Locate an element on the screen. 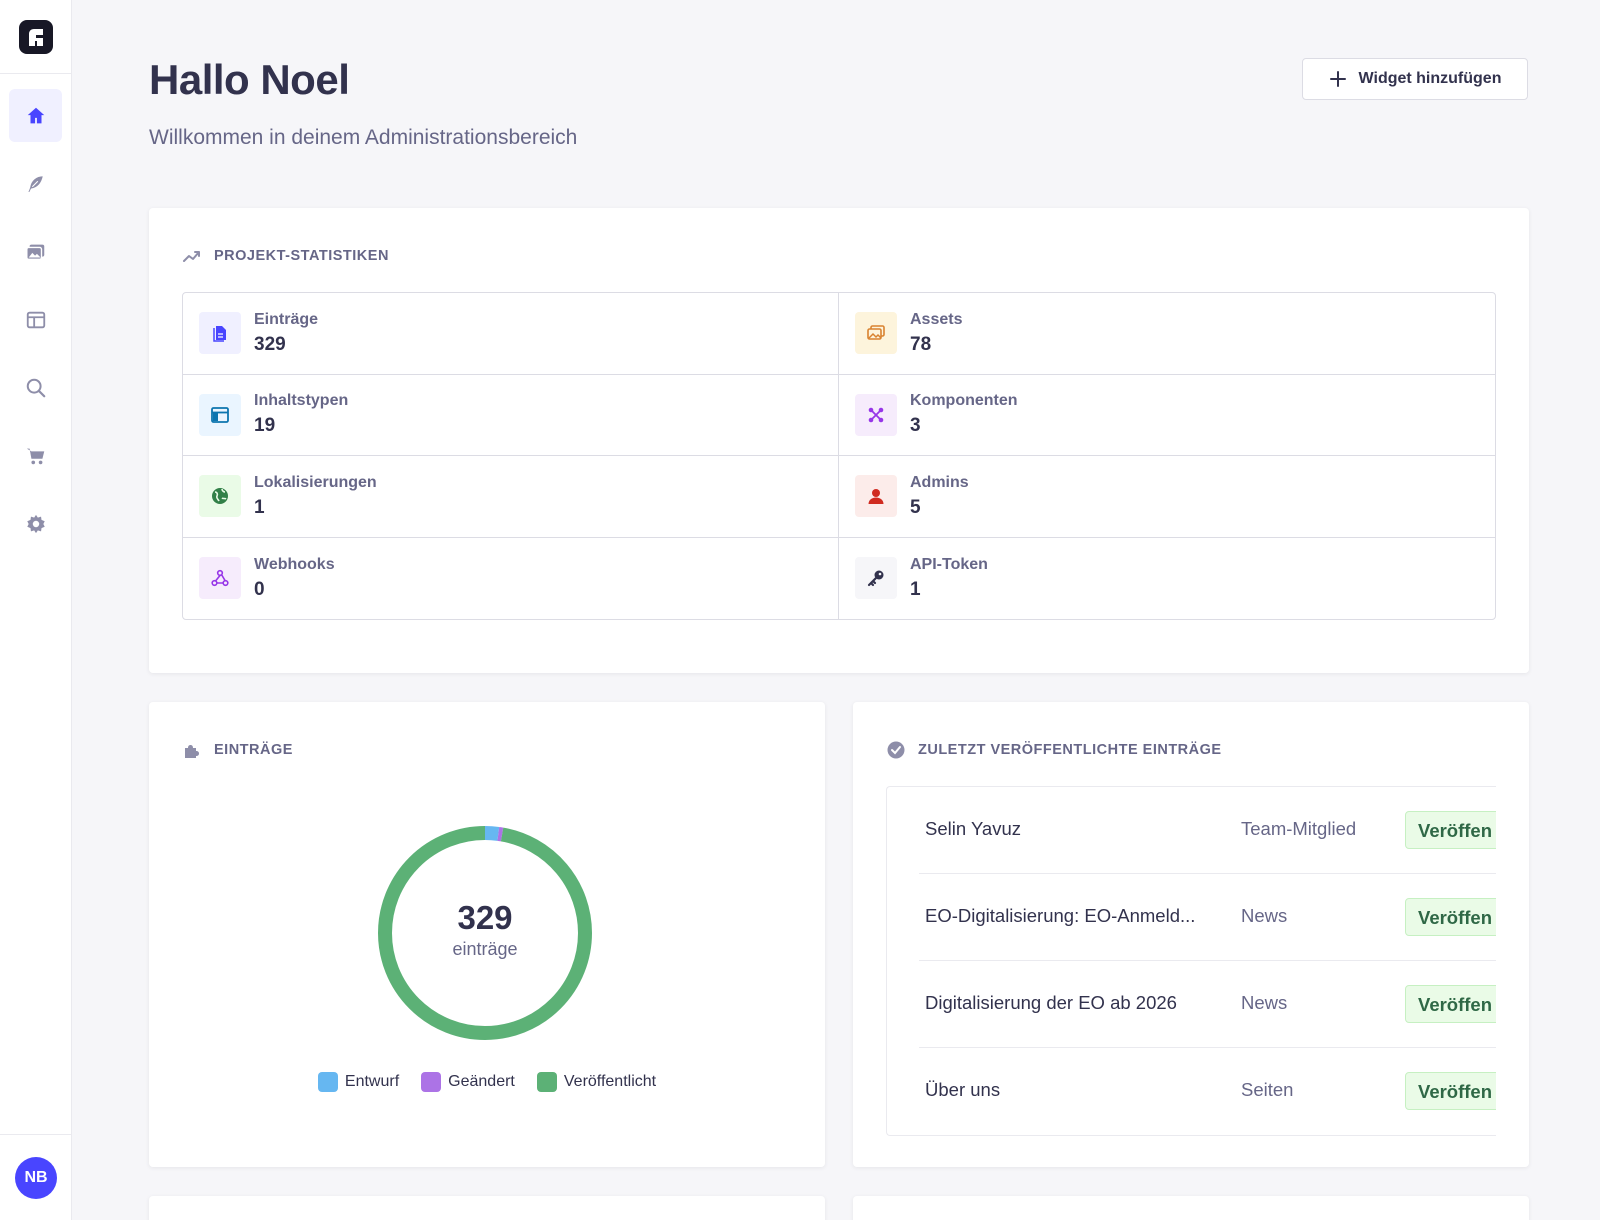  stat-value: 3 is located at coordinates (915, 426).